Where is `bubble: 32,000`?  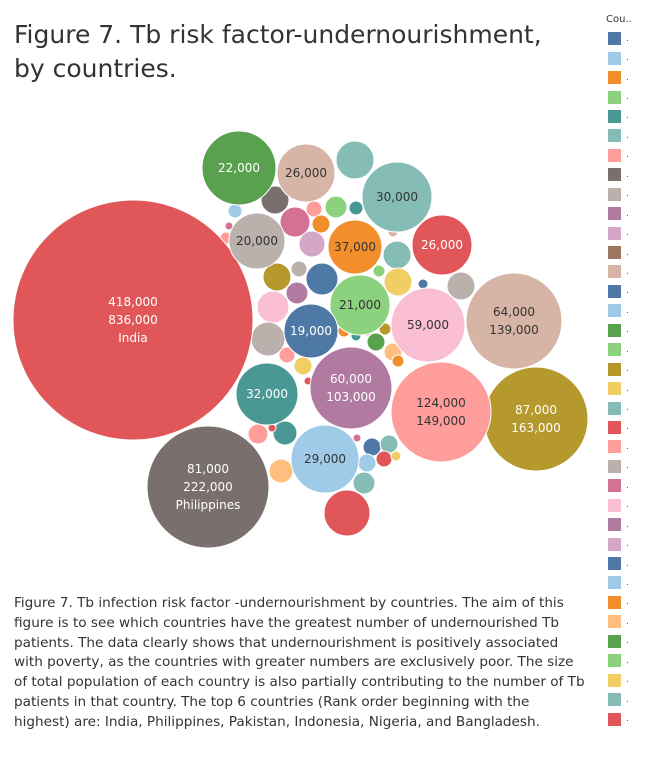 bubble: 32,000 is located at coordinates (267, 394).